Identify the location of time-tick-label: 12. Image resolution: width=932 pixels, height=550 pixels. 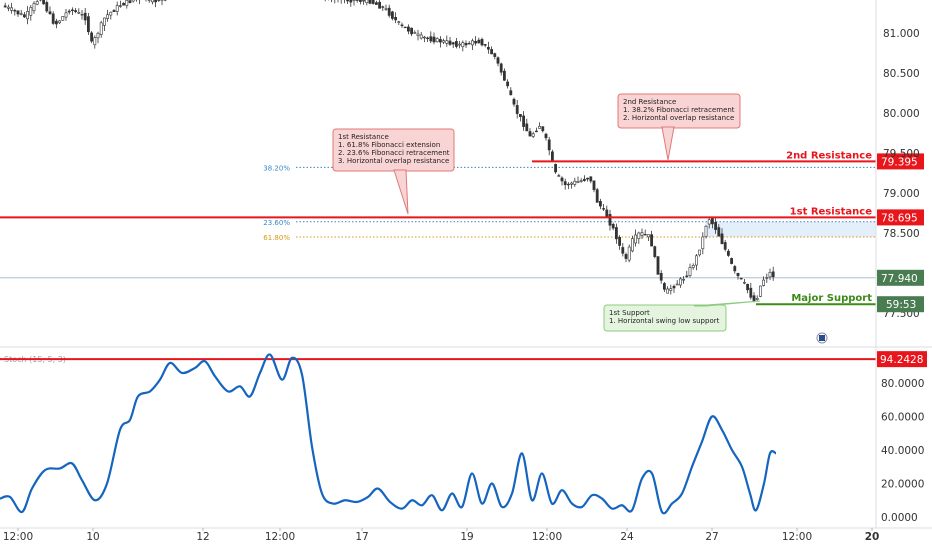
(202, 537).